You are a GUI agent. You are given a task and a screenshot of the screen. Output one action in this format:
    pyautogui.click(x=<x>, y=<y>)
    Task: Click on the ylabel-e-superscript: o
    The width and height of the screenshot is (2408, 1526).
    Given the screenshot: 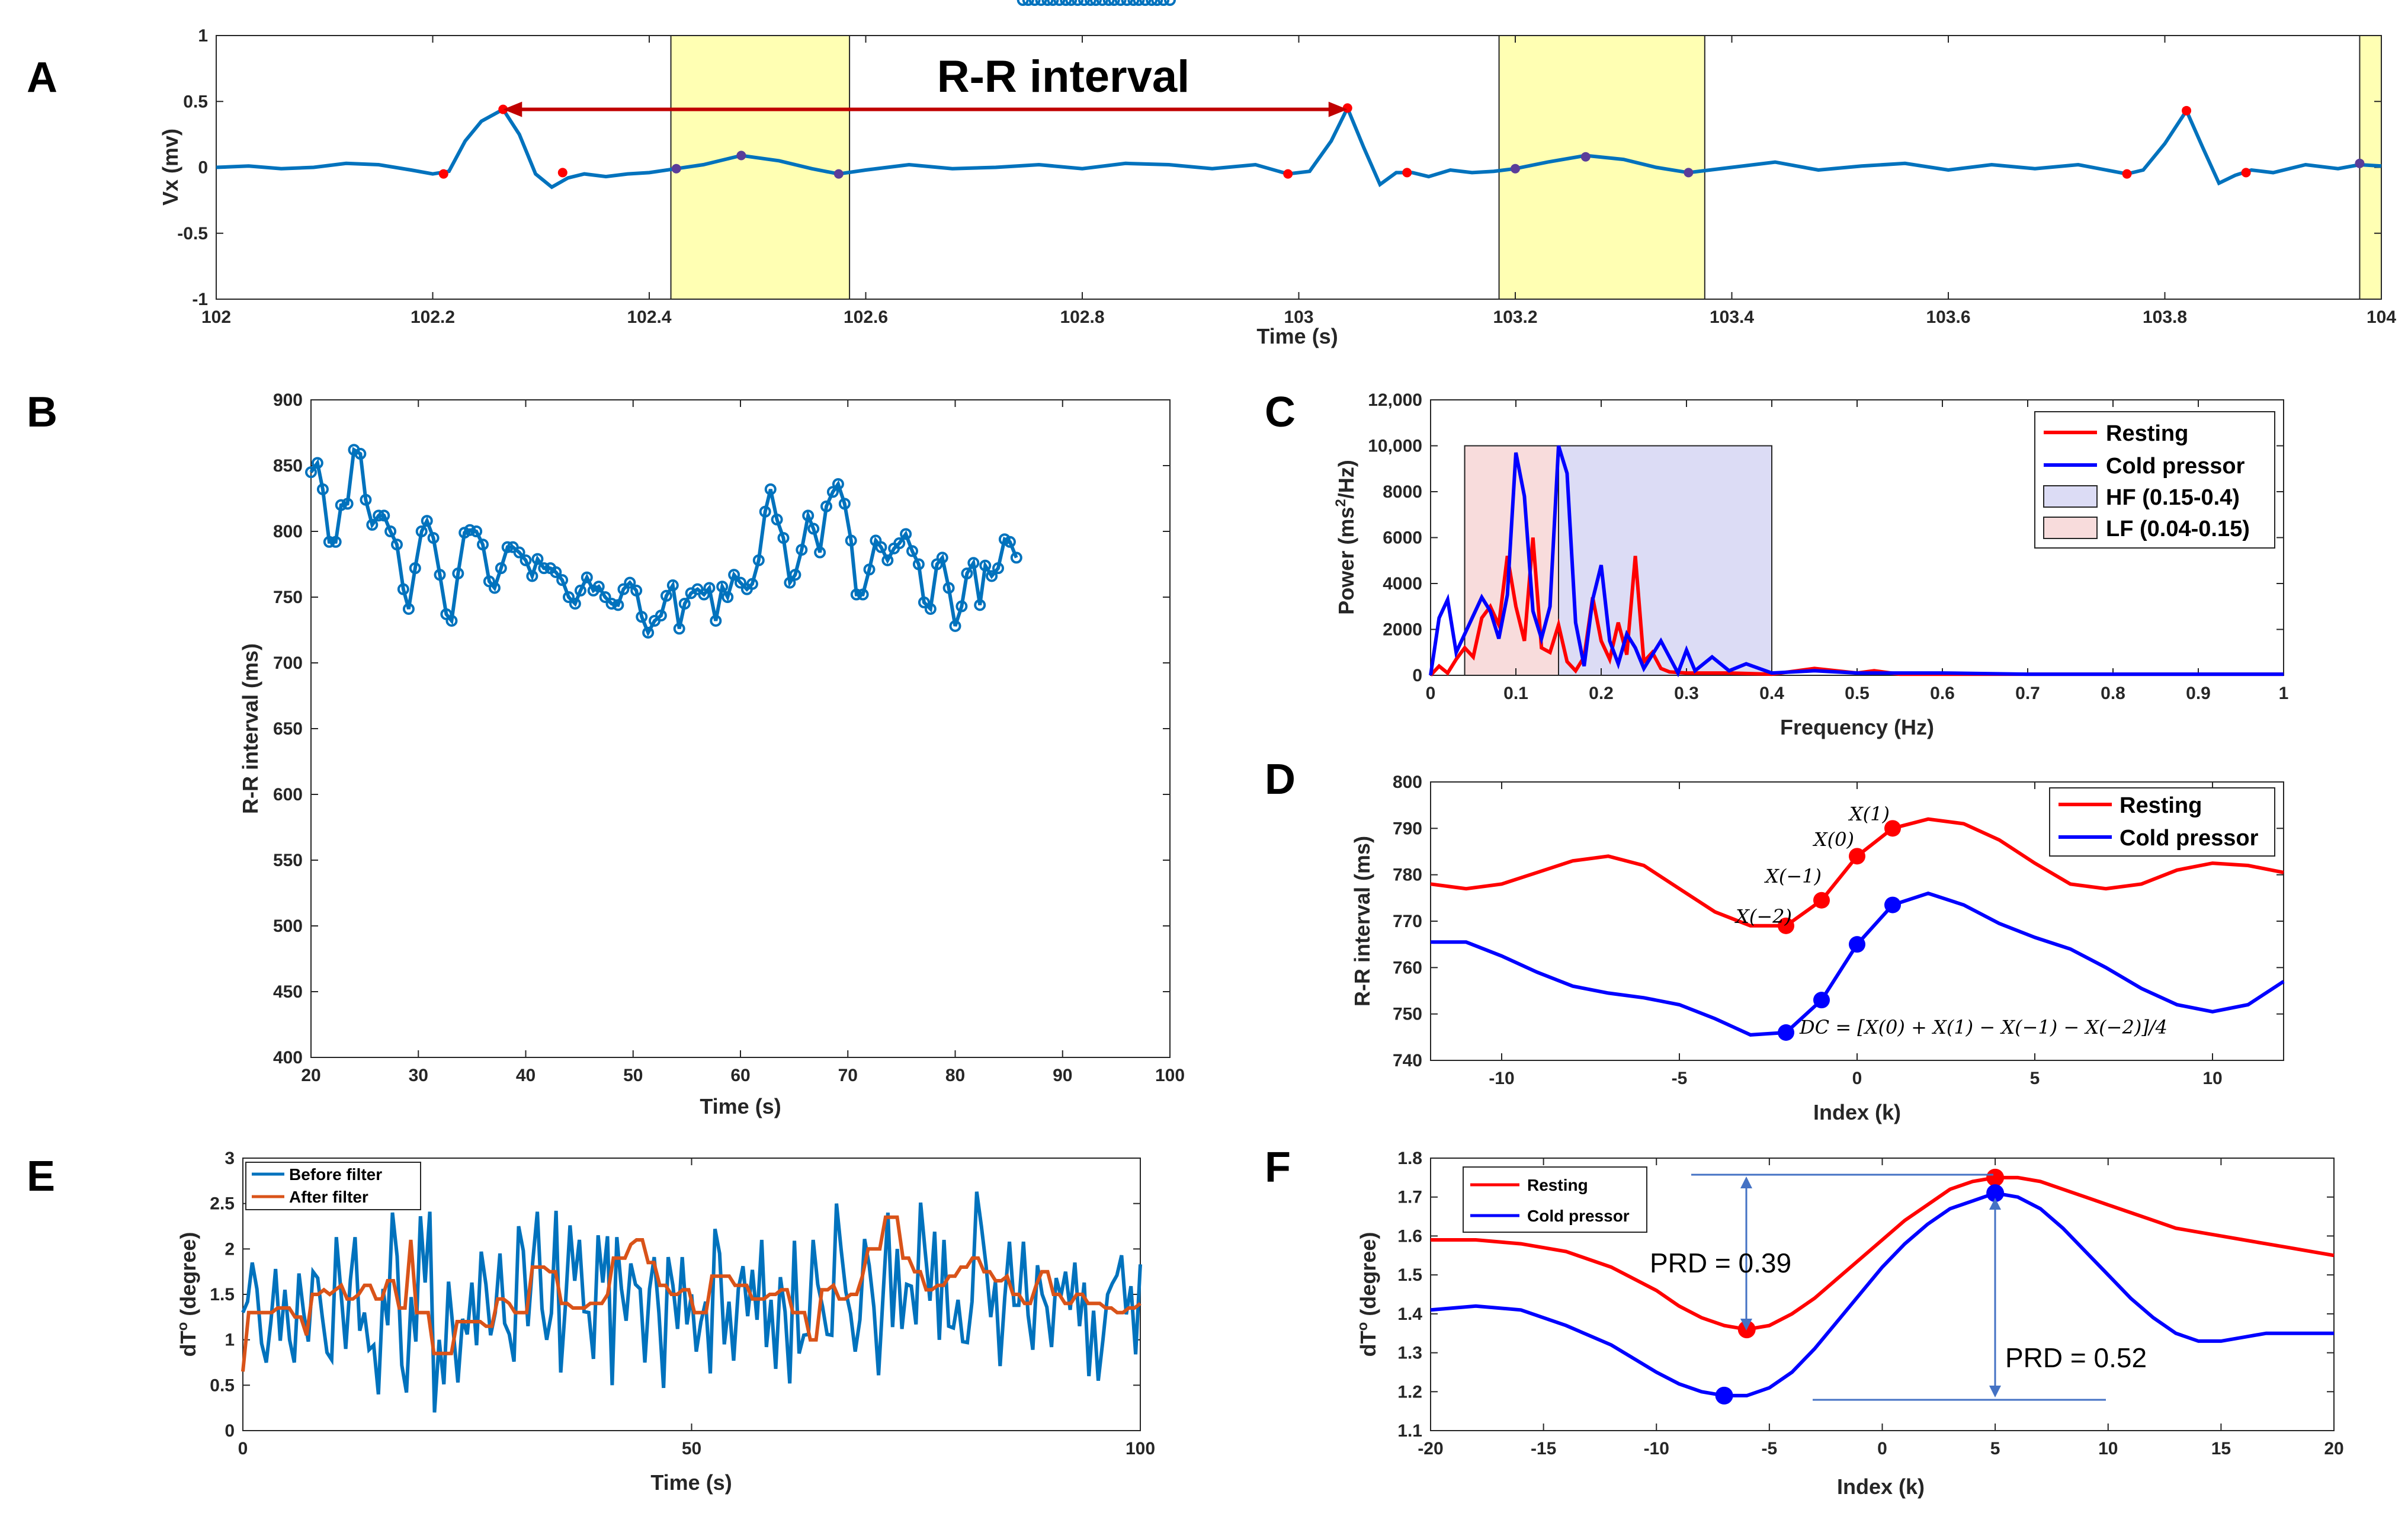 What is the action you would take?
    pyautogui.click(x=183, y=1326)
    